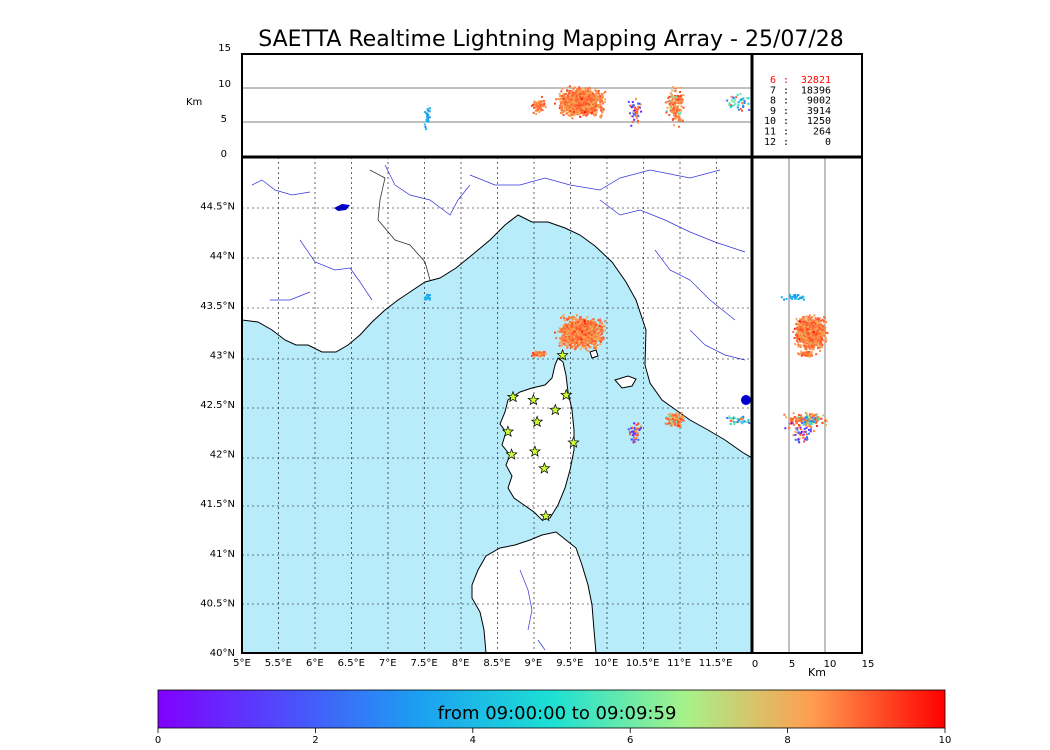  What do you see at coordinates (830, 664) in the screenshot?
I see `side-xtick: 10` at bounding box center [830, 664].